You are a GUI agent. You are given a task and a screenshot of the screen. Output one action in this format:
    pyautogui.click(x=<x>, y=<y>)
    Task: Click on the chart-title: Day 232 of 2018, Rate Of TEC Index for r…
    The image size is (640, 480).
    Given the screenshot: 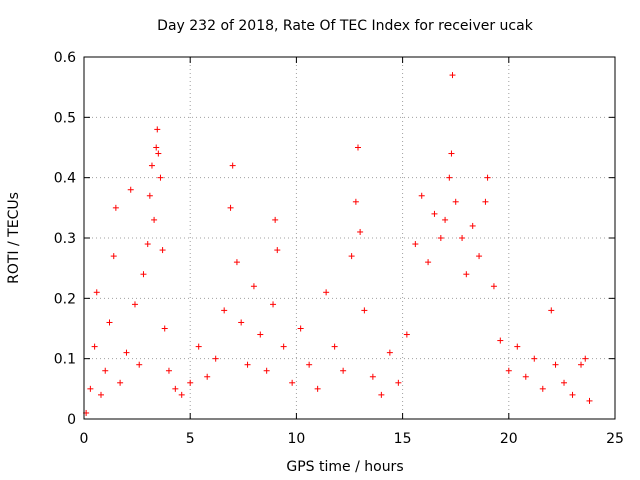 What is the action you would take?
    pyautogui.click(x=345, y=26)
    